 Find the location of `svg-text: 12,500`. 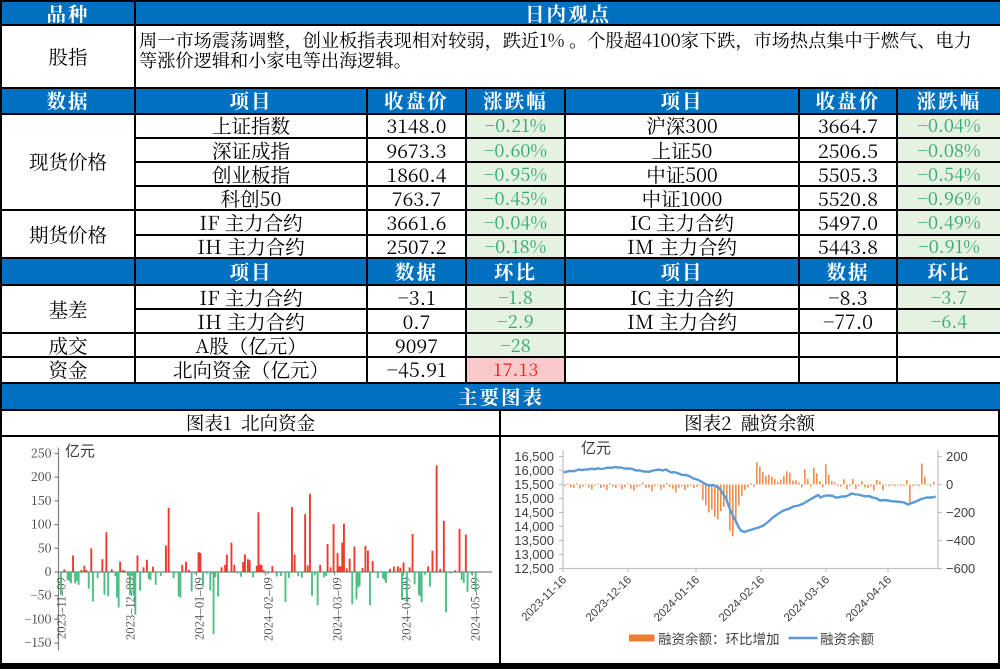

svg-text: 12,500 is located at coordinates (534, 568).